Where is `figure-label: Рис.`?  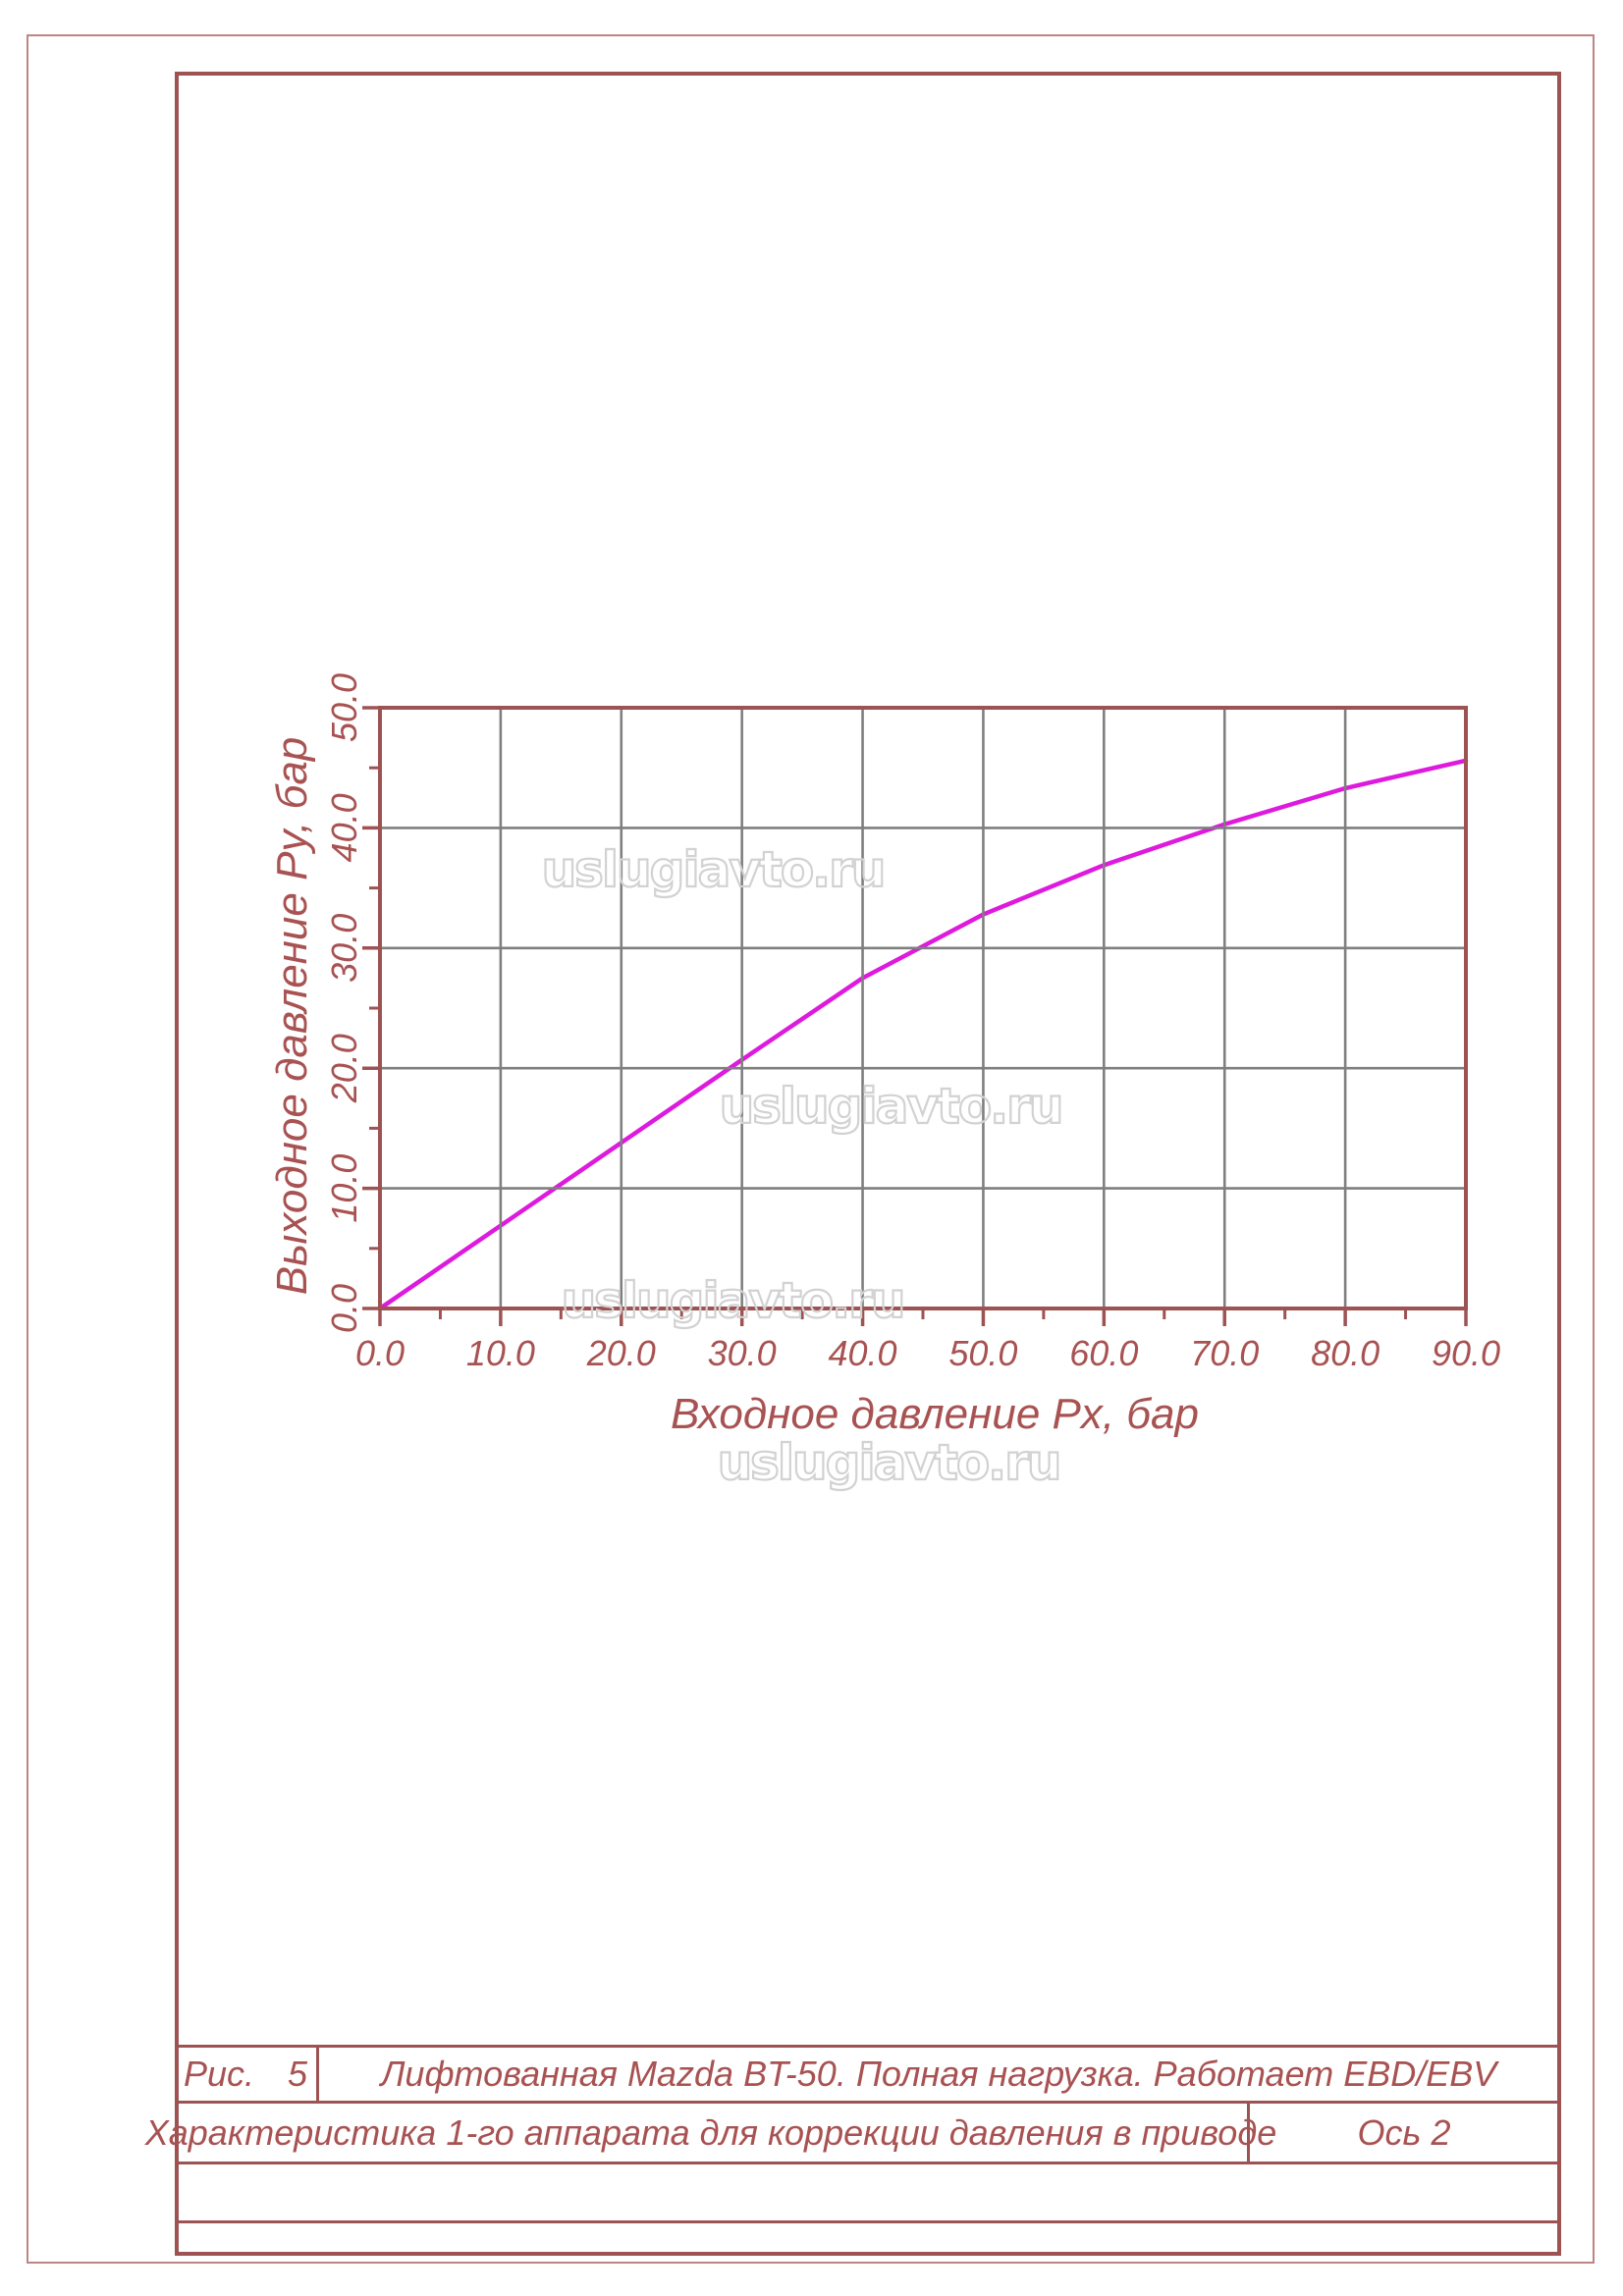
figure-label: Рис. is located at coordinates (219, 2074).